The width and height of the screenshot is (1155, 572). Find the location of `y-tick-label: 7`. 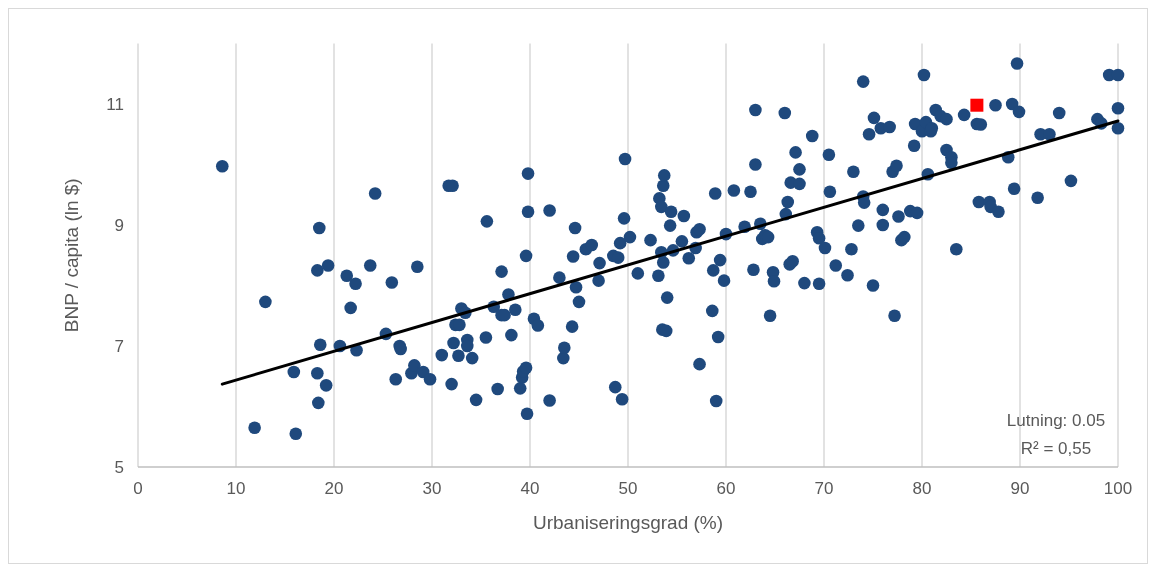

y-tick-label: 7 is located at coordinates (119, 346).